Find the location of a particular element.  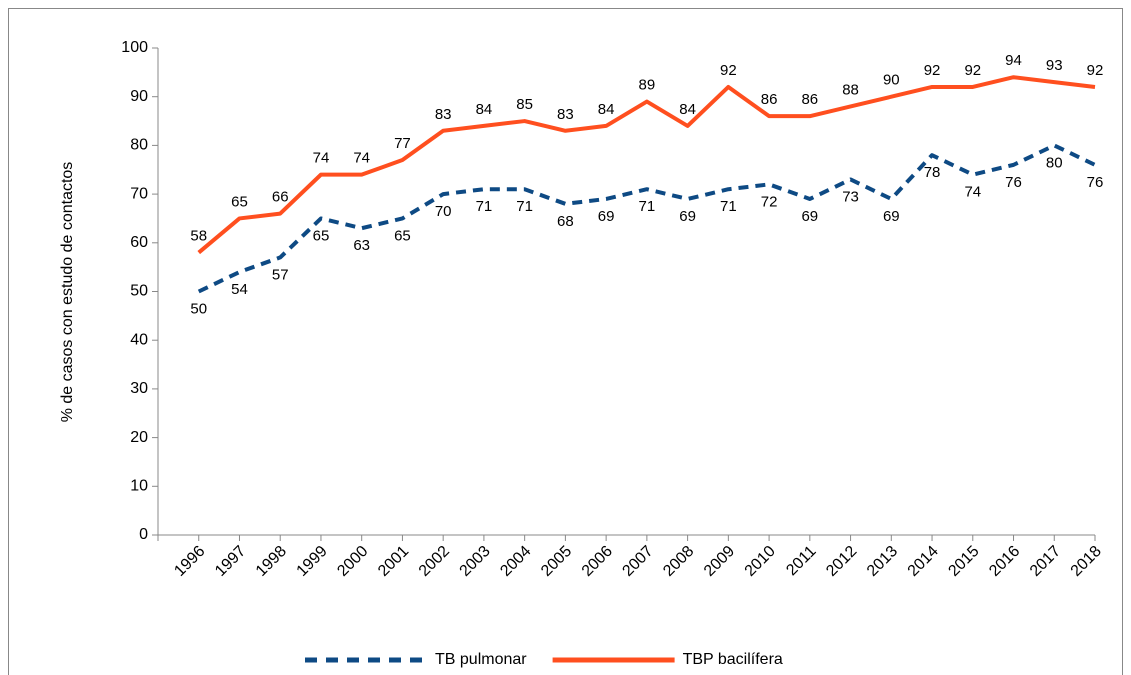

x-tick-label: 1996 is located at coordinates (189, 561).